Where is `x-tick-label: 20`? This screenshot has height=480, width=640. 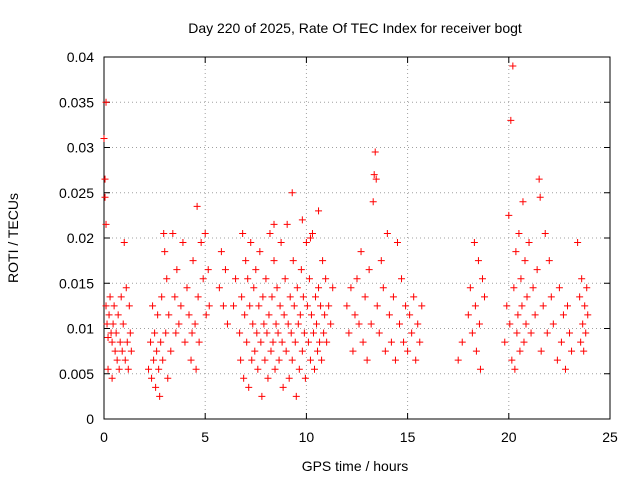 x-tick-label: 20 is located at coordinates (509, 437).